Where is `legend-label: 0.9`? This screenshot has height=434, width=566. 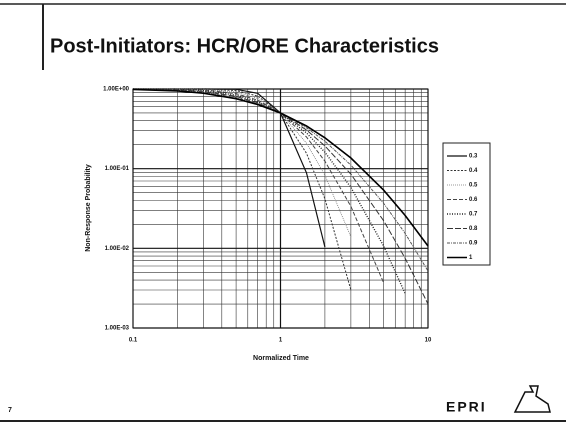
legend-label: 0.9 is located at coordinates (473, 244).